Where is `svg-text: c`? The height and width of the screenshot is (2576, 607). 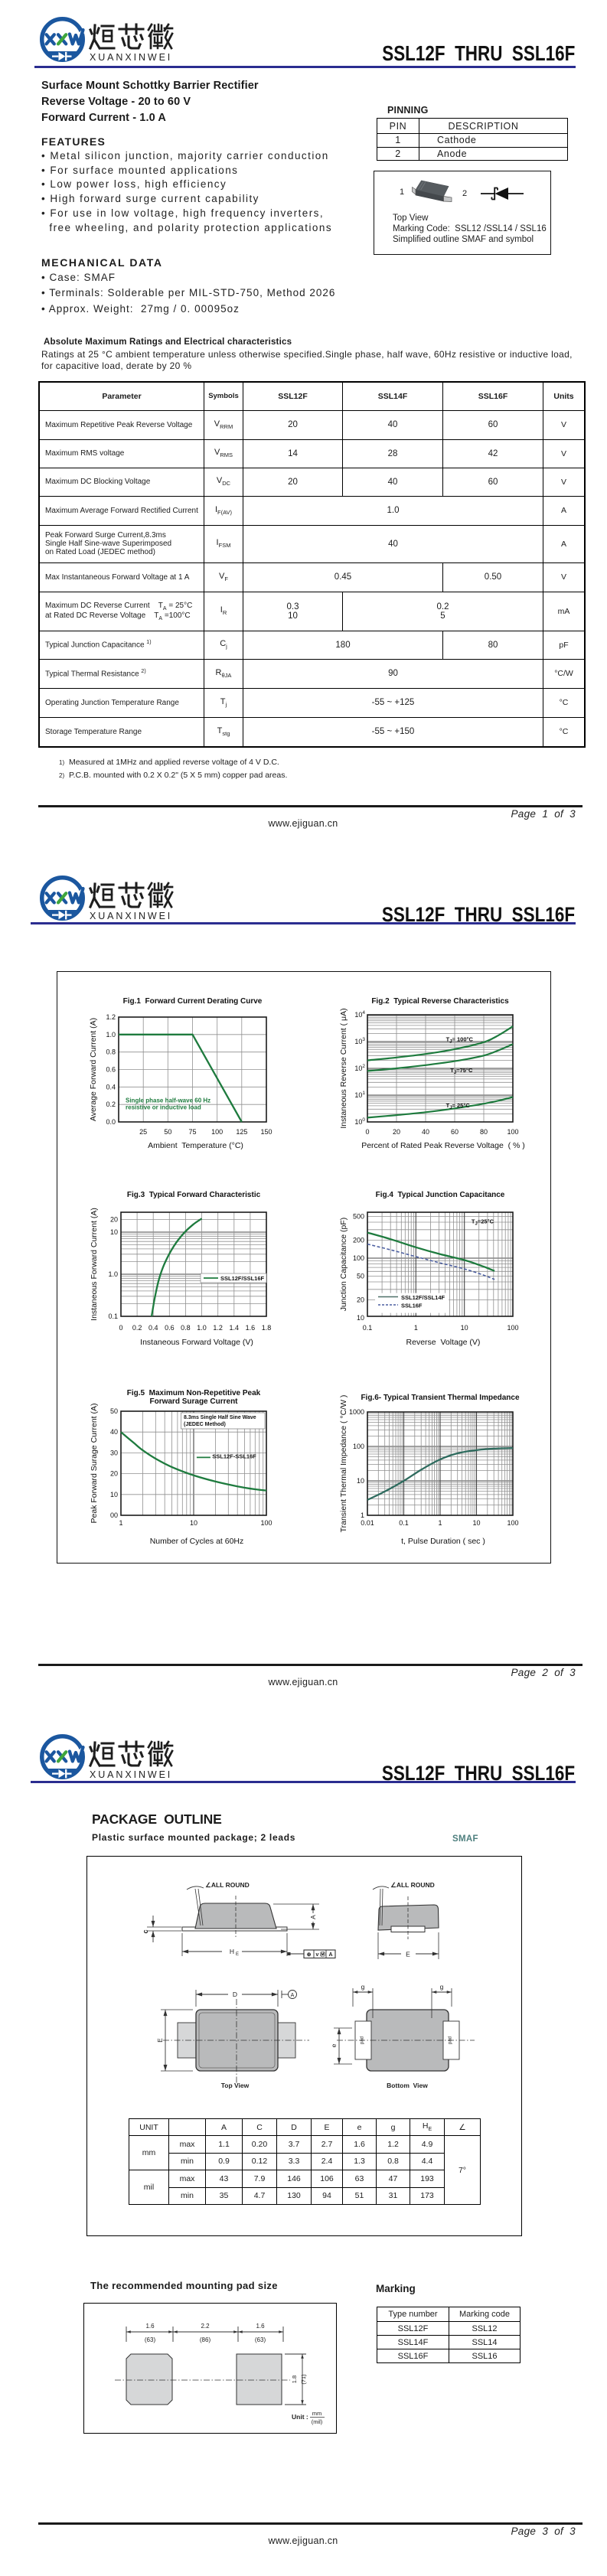 svg-text: c is located at coordinates (146, 1931).